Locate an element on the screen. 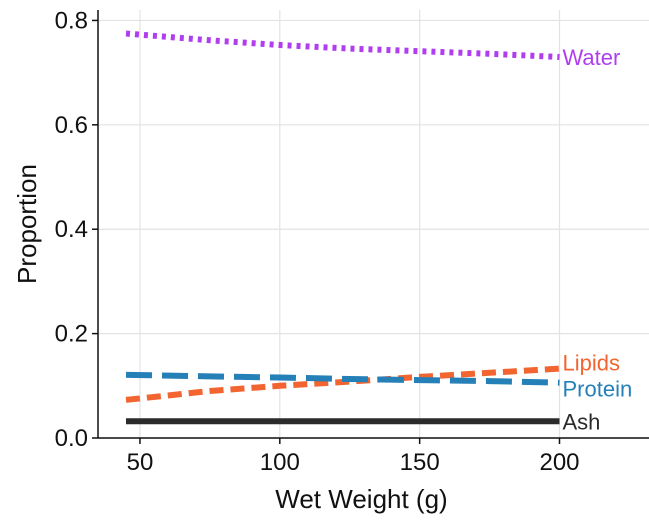 The image size is (649, 521). x-tick-label: 200 is located at coordinates (559, 462).